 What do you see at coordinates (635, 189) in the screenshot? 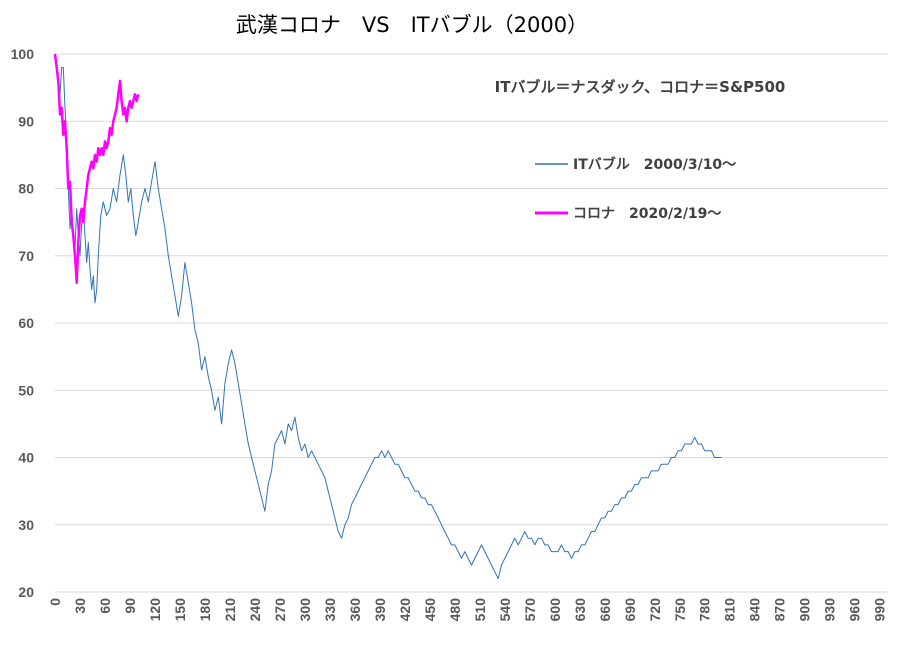
I see `legend: ITバブル 2000/3/10～ コロナ 2020/2/19～` at bounding box center [635, 189].